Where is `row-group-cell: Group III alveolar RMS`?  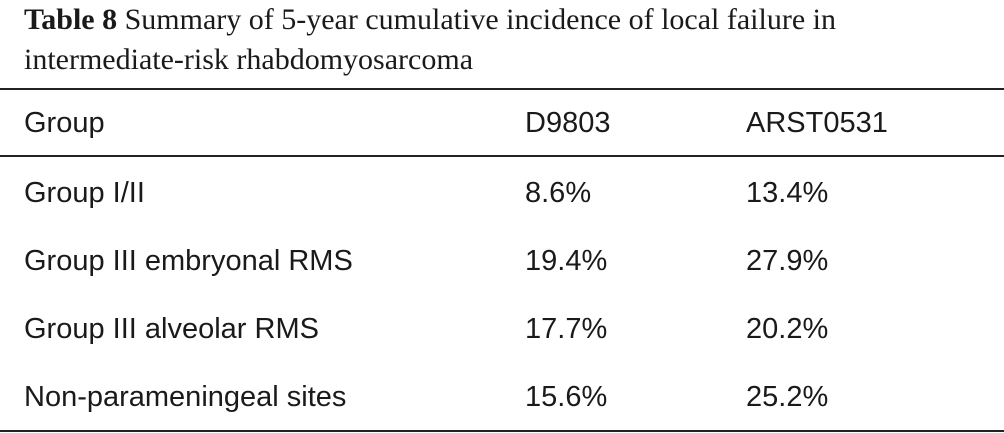
row-group-cell: Group III alveolar RMS is located at coordinates (171, 329).